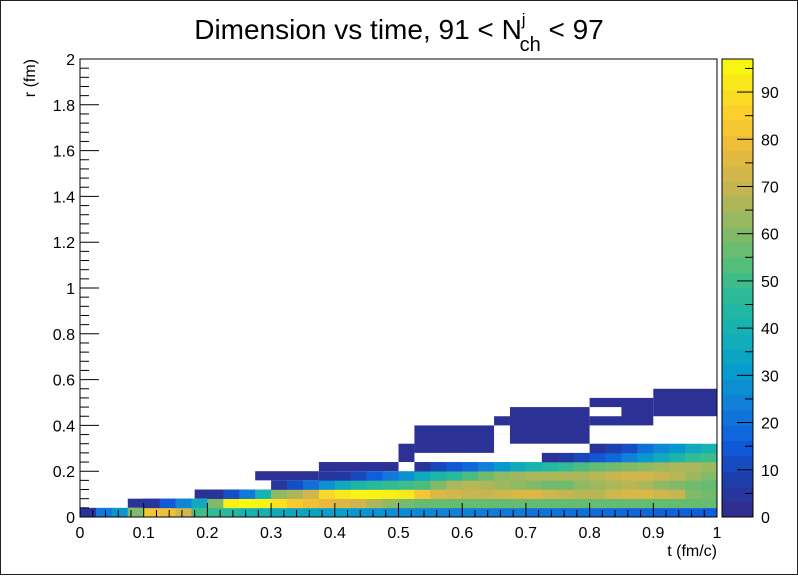 The width and height of the screenshot is (798, 581). What do you see at coordinates (64, 335) in the screenshot?
I see `y-tick-label: 0.8` at bounding box center [64, 335].